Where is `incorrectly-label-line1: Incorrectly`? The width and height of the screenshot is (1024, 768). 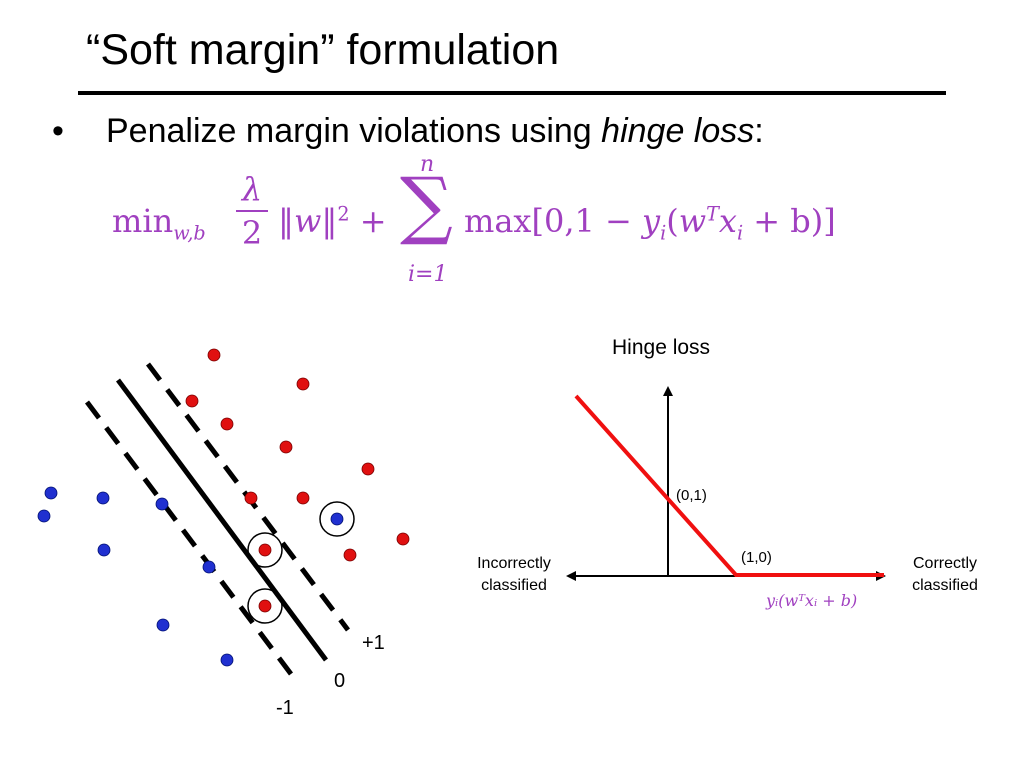 incorrectly-label-line1: Incorrectly is located at coordinates (514, 563).